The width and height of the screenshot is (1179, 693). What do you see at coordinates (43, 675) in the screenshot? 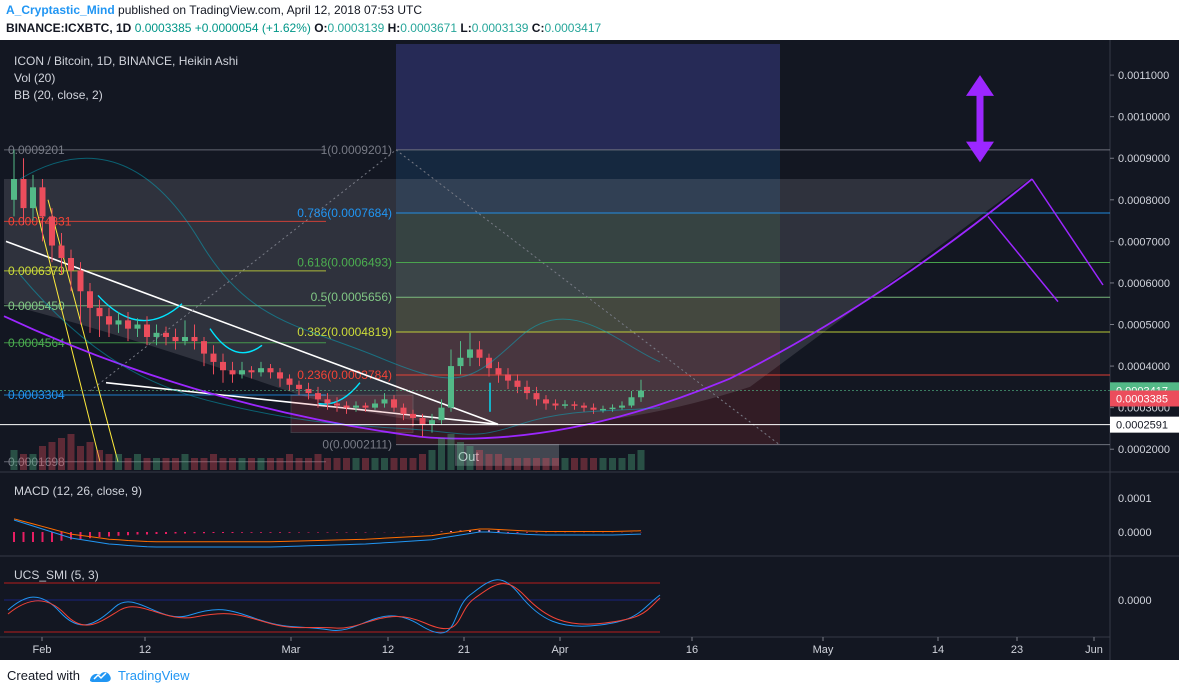
I see `created-with-label: Created with` at bounding box center [43, 675].